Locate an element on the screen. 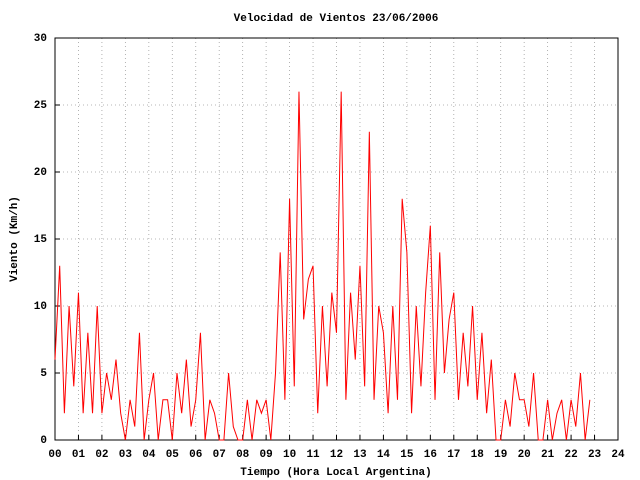  x-tick-label: 11 is located at coordinates (313, 455).